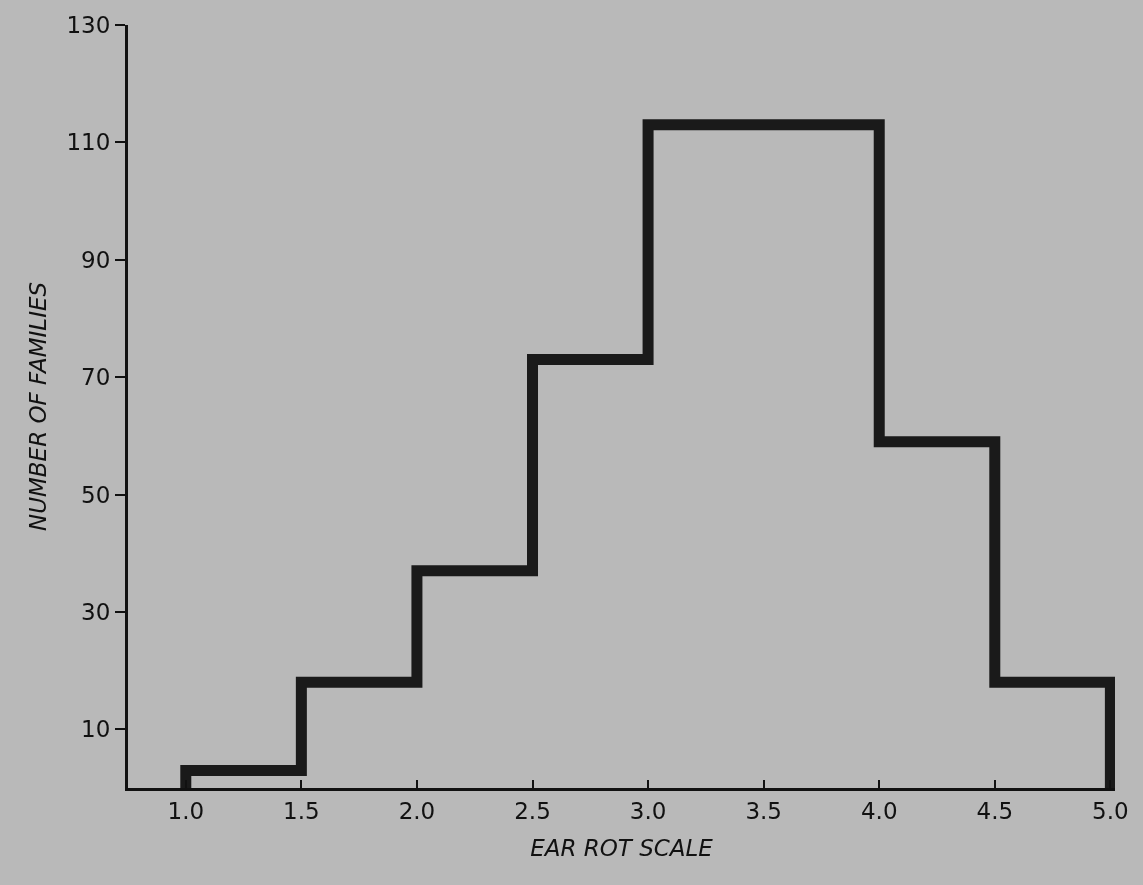 The image size is (1143, 885). I want to click on y-tick-label: 130, so click(88, 25).